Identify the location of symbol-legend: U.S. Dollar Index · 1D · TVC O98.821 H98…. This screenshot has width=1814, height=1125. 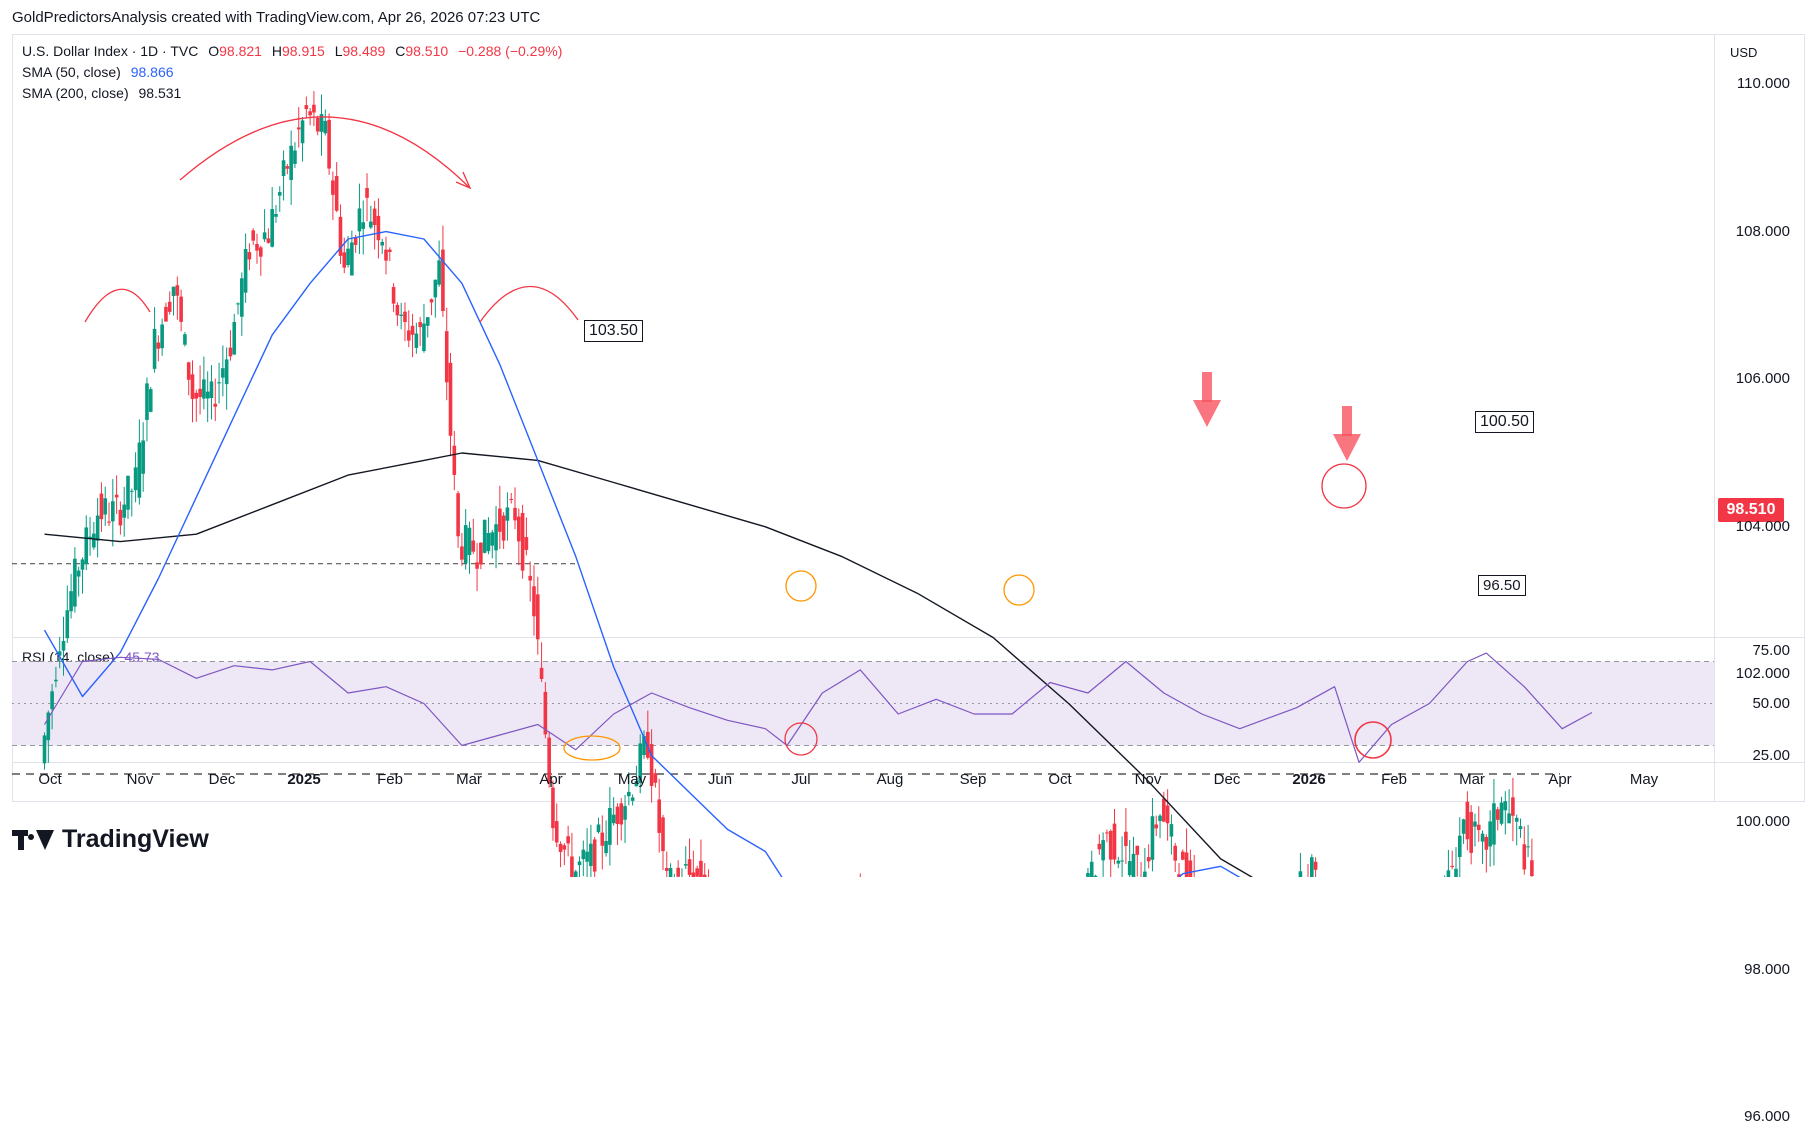
(292, 51).